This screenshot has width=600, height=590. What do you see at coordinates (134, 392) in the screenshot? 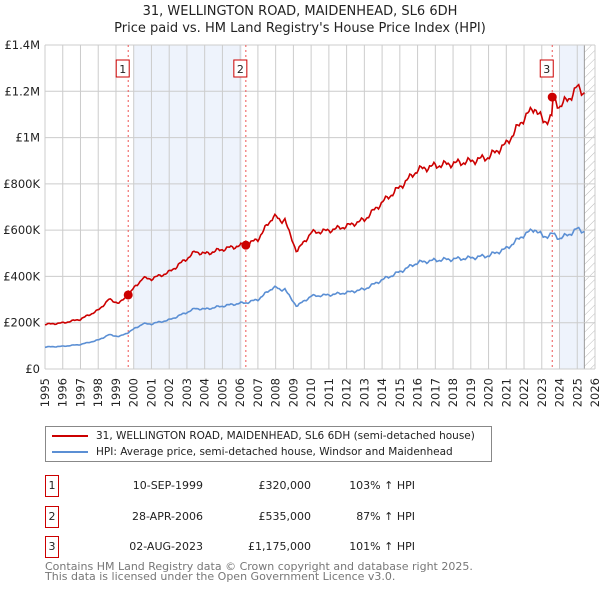
I see `x-tick-label: 2000` at bounding box center [134, 392].